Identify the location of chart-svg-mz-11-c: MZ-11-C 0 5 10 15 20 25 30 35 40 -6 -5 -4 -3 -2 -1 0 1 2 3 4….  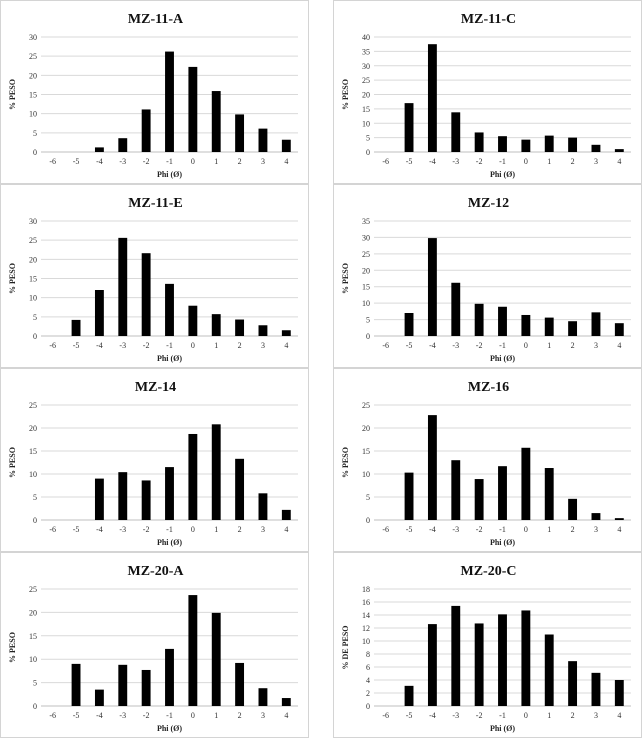
(486, 95).